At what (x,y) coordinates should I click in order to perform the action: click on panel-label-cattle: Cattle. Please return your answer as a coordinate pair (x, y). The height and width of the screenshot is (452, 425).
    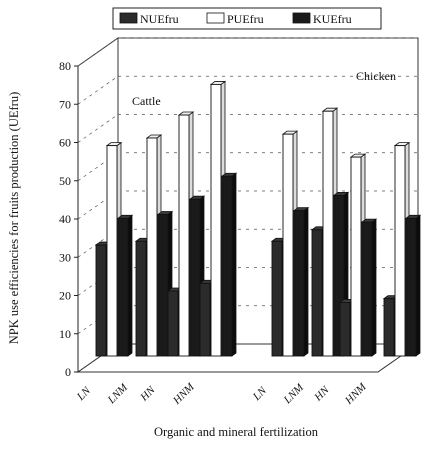
    Looking at the image, I should click on (146, 101).